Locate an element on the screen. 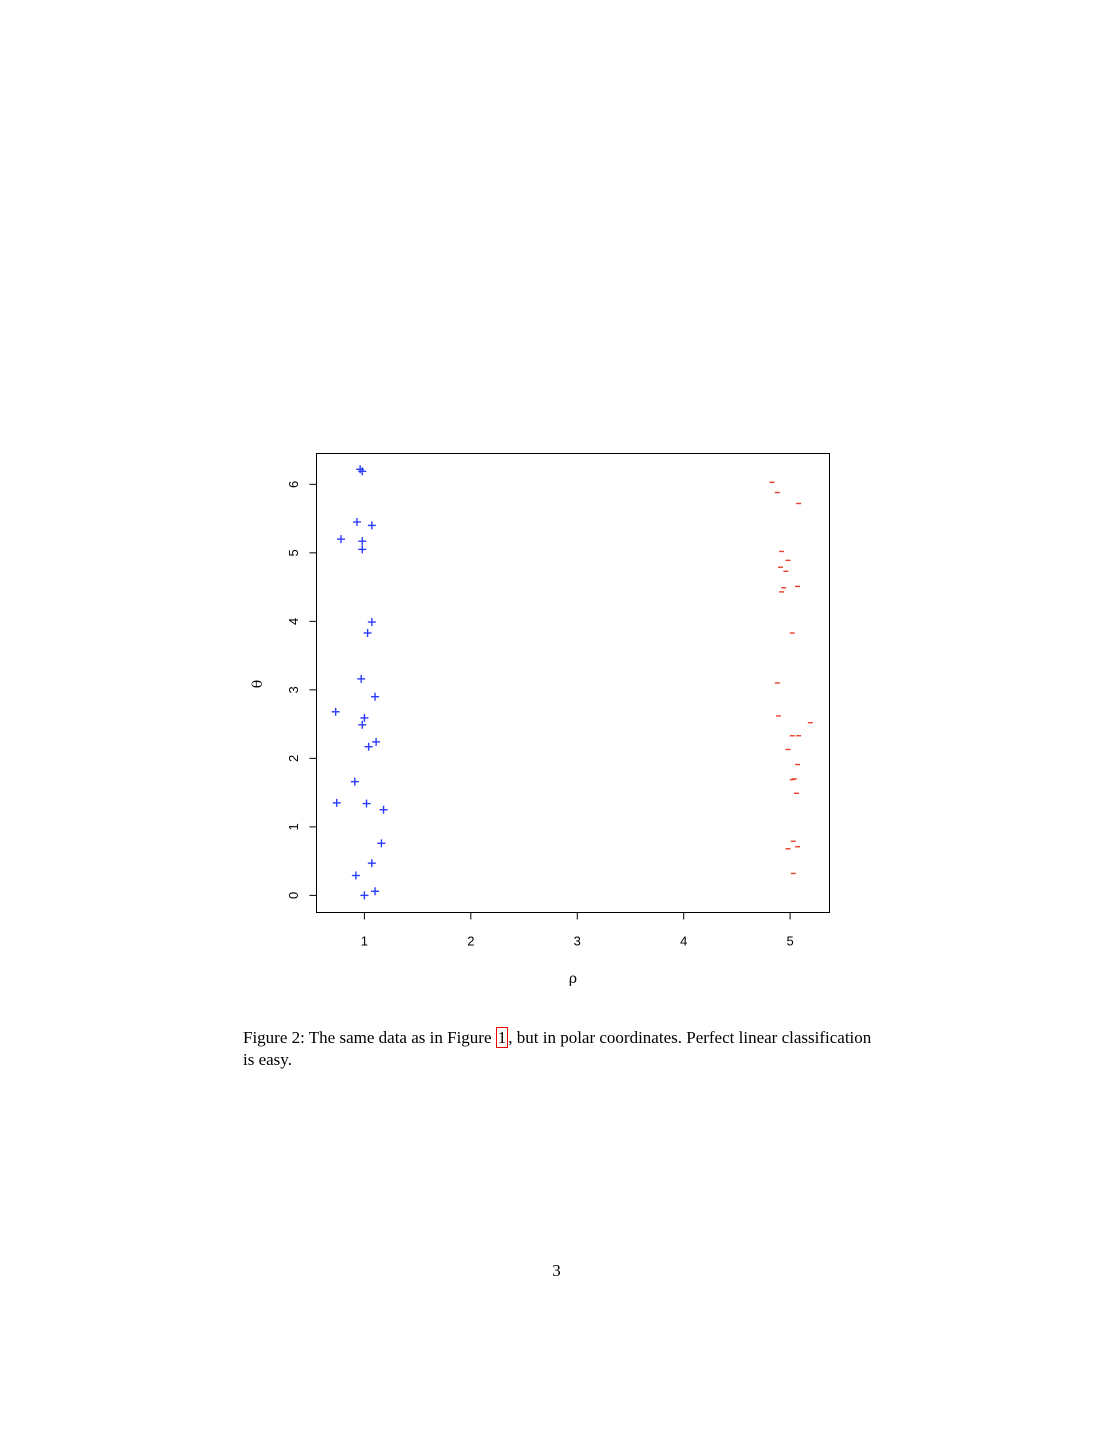 This screenshot has height=1440, width=1113. x-tick-label: 4 is located at coordinates (683, 941).